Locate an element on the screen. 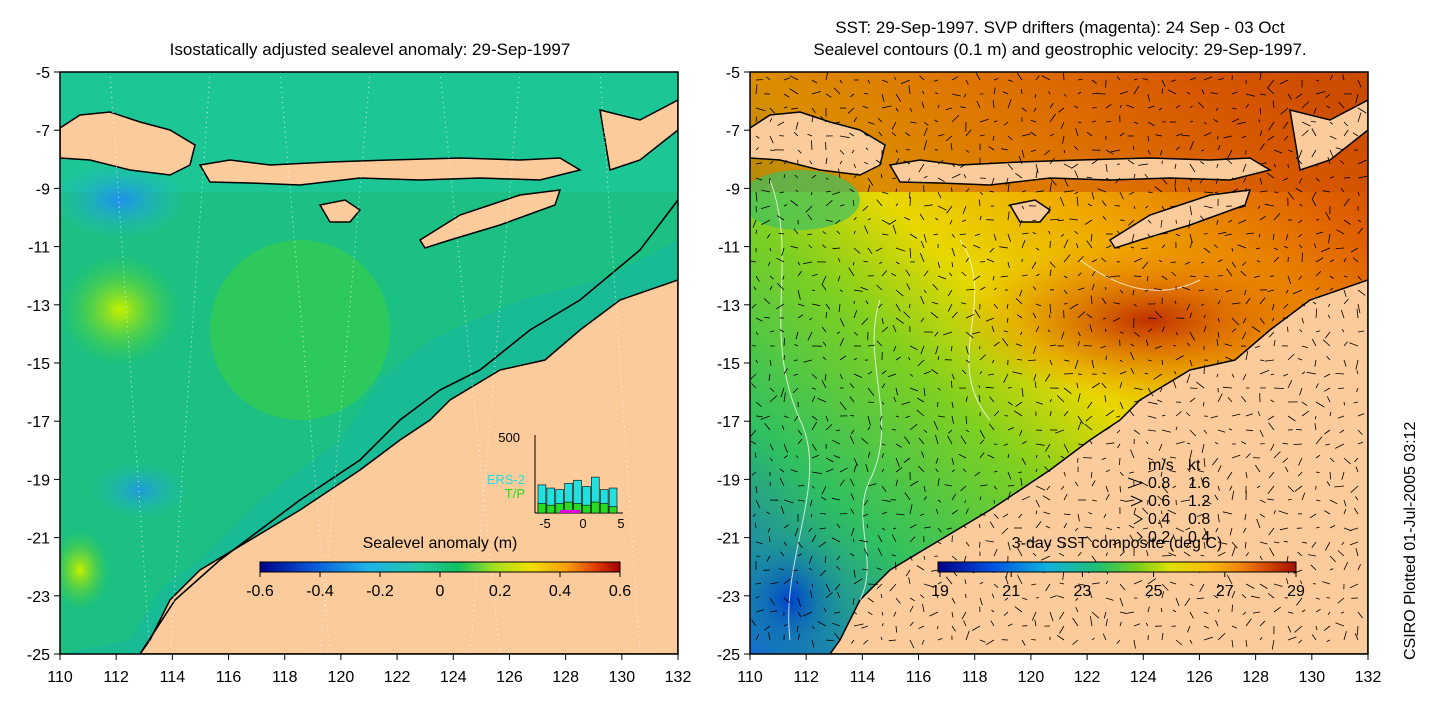  inset-legend-ers2: ERS-2 is located at coordinates (506, 479).